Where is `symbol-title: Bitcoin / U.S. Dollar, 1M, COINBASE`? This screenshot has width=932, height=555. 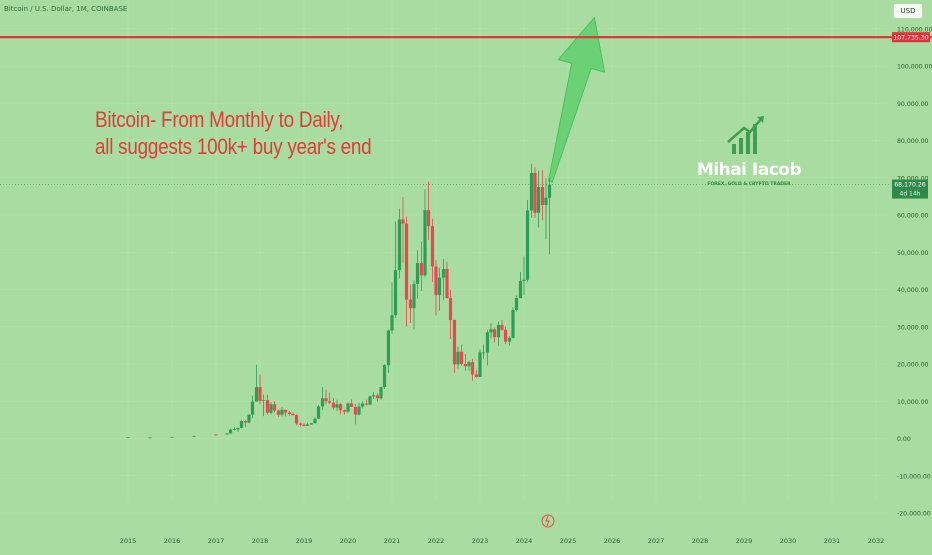 symbol-title: Bitcoin / U.S. Dollar, 1M, COINBASE is located at coordinates (66, 9).